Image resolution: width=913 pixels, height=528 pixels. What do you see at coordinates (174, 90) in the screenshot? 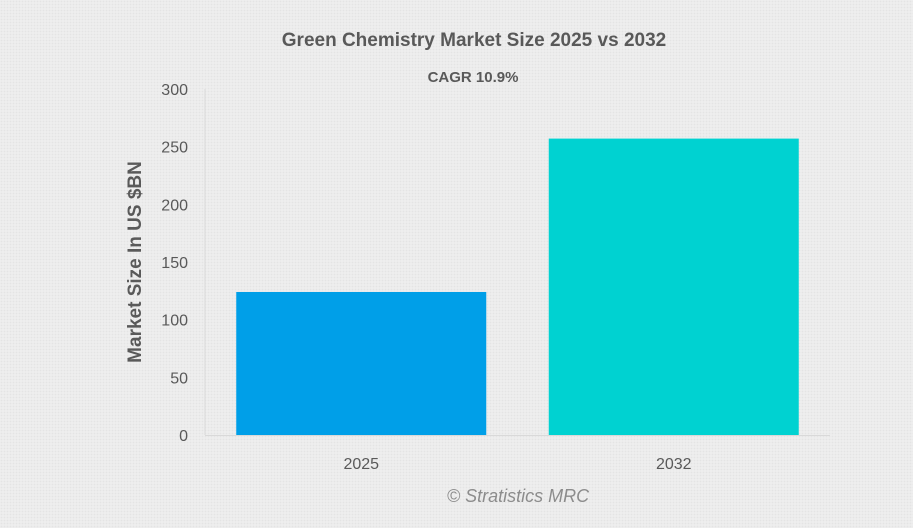
I see `y-tick-label: 300` at bounding box center [174, 90].